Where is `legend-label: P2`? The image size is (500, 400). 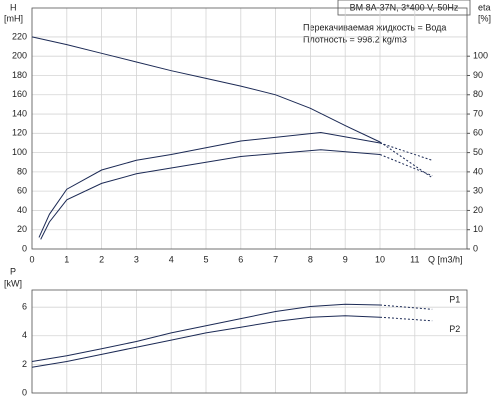
legend-label: P2 is located at coordinates (454, 329).